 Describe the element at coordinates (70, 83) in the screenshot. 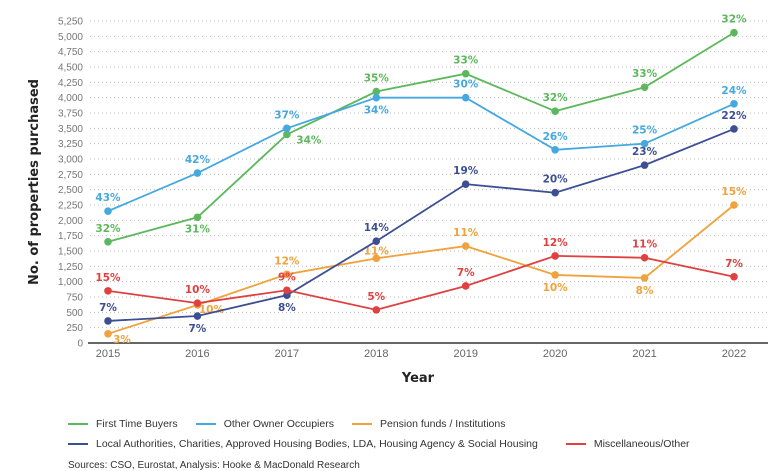

I see `y-tick-label: 4,250` at that location.